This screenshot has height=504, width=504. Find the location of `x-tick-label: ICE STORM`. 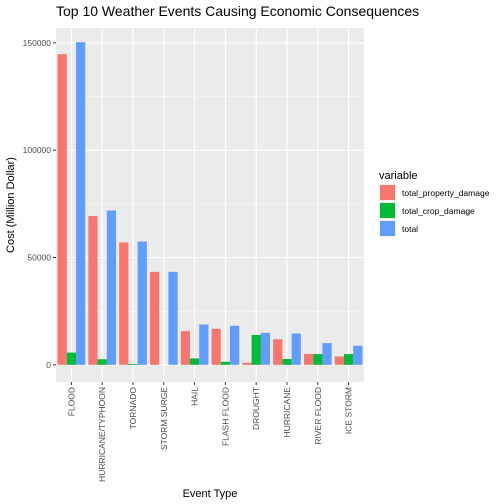

x-tick-label: ICE STORM is located at coordinates (349, 410).